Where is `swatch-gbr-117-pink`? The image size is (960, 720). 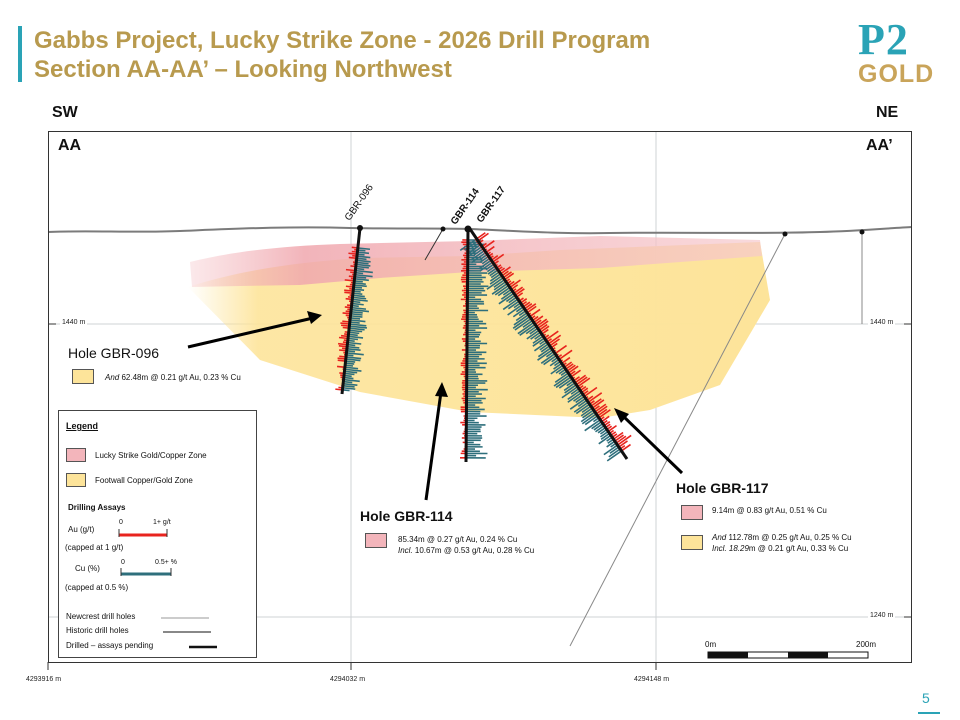
swatch-gbr-117-pink is located at coordinates (692, 512).